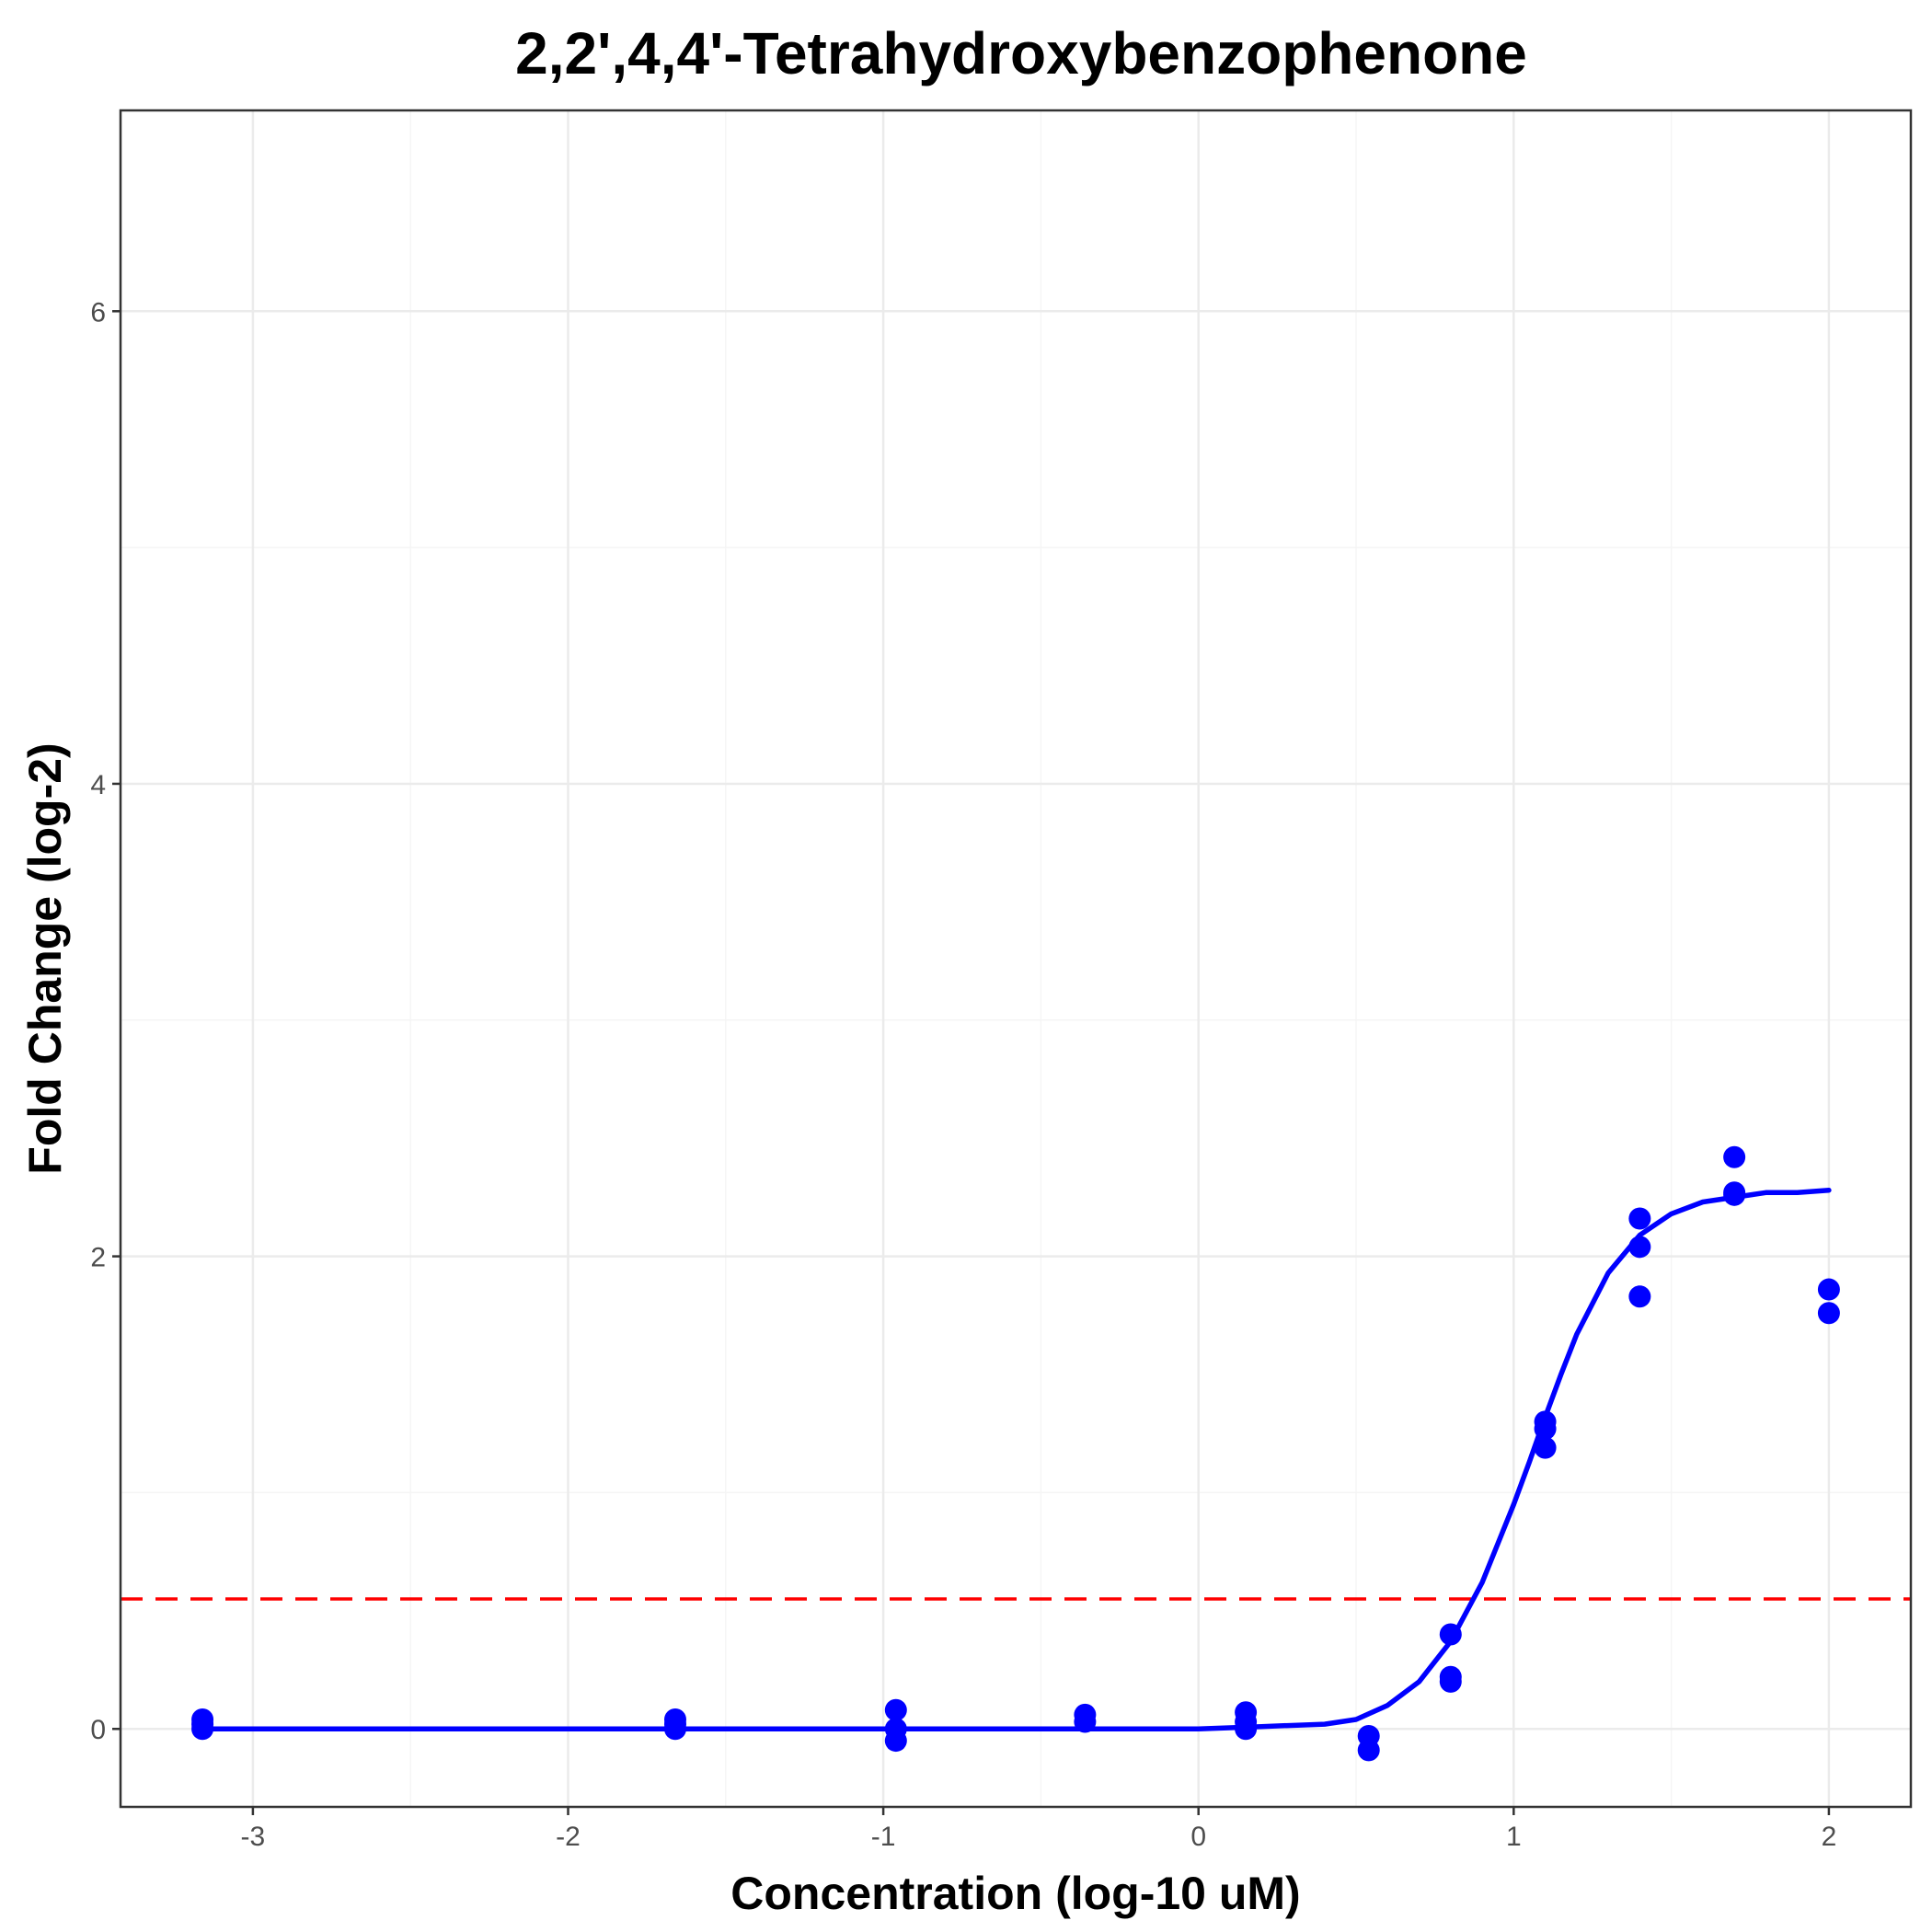 The image size is (1932, 1932). I want to click on x-tick-label: -1, so click(883, 1837).